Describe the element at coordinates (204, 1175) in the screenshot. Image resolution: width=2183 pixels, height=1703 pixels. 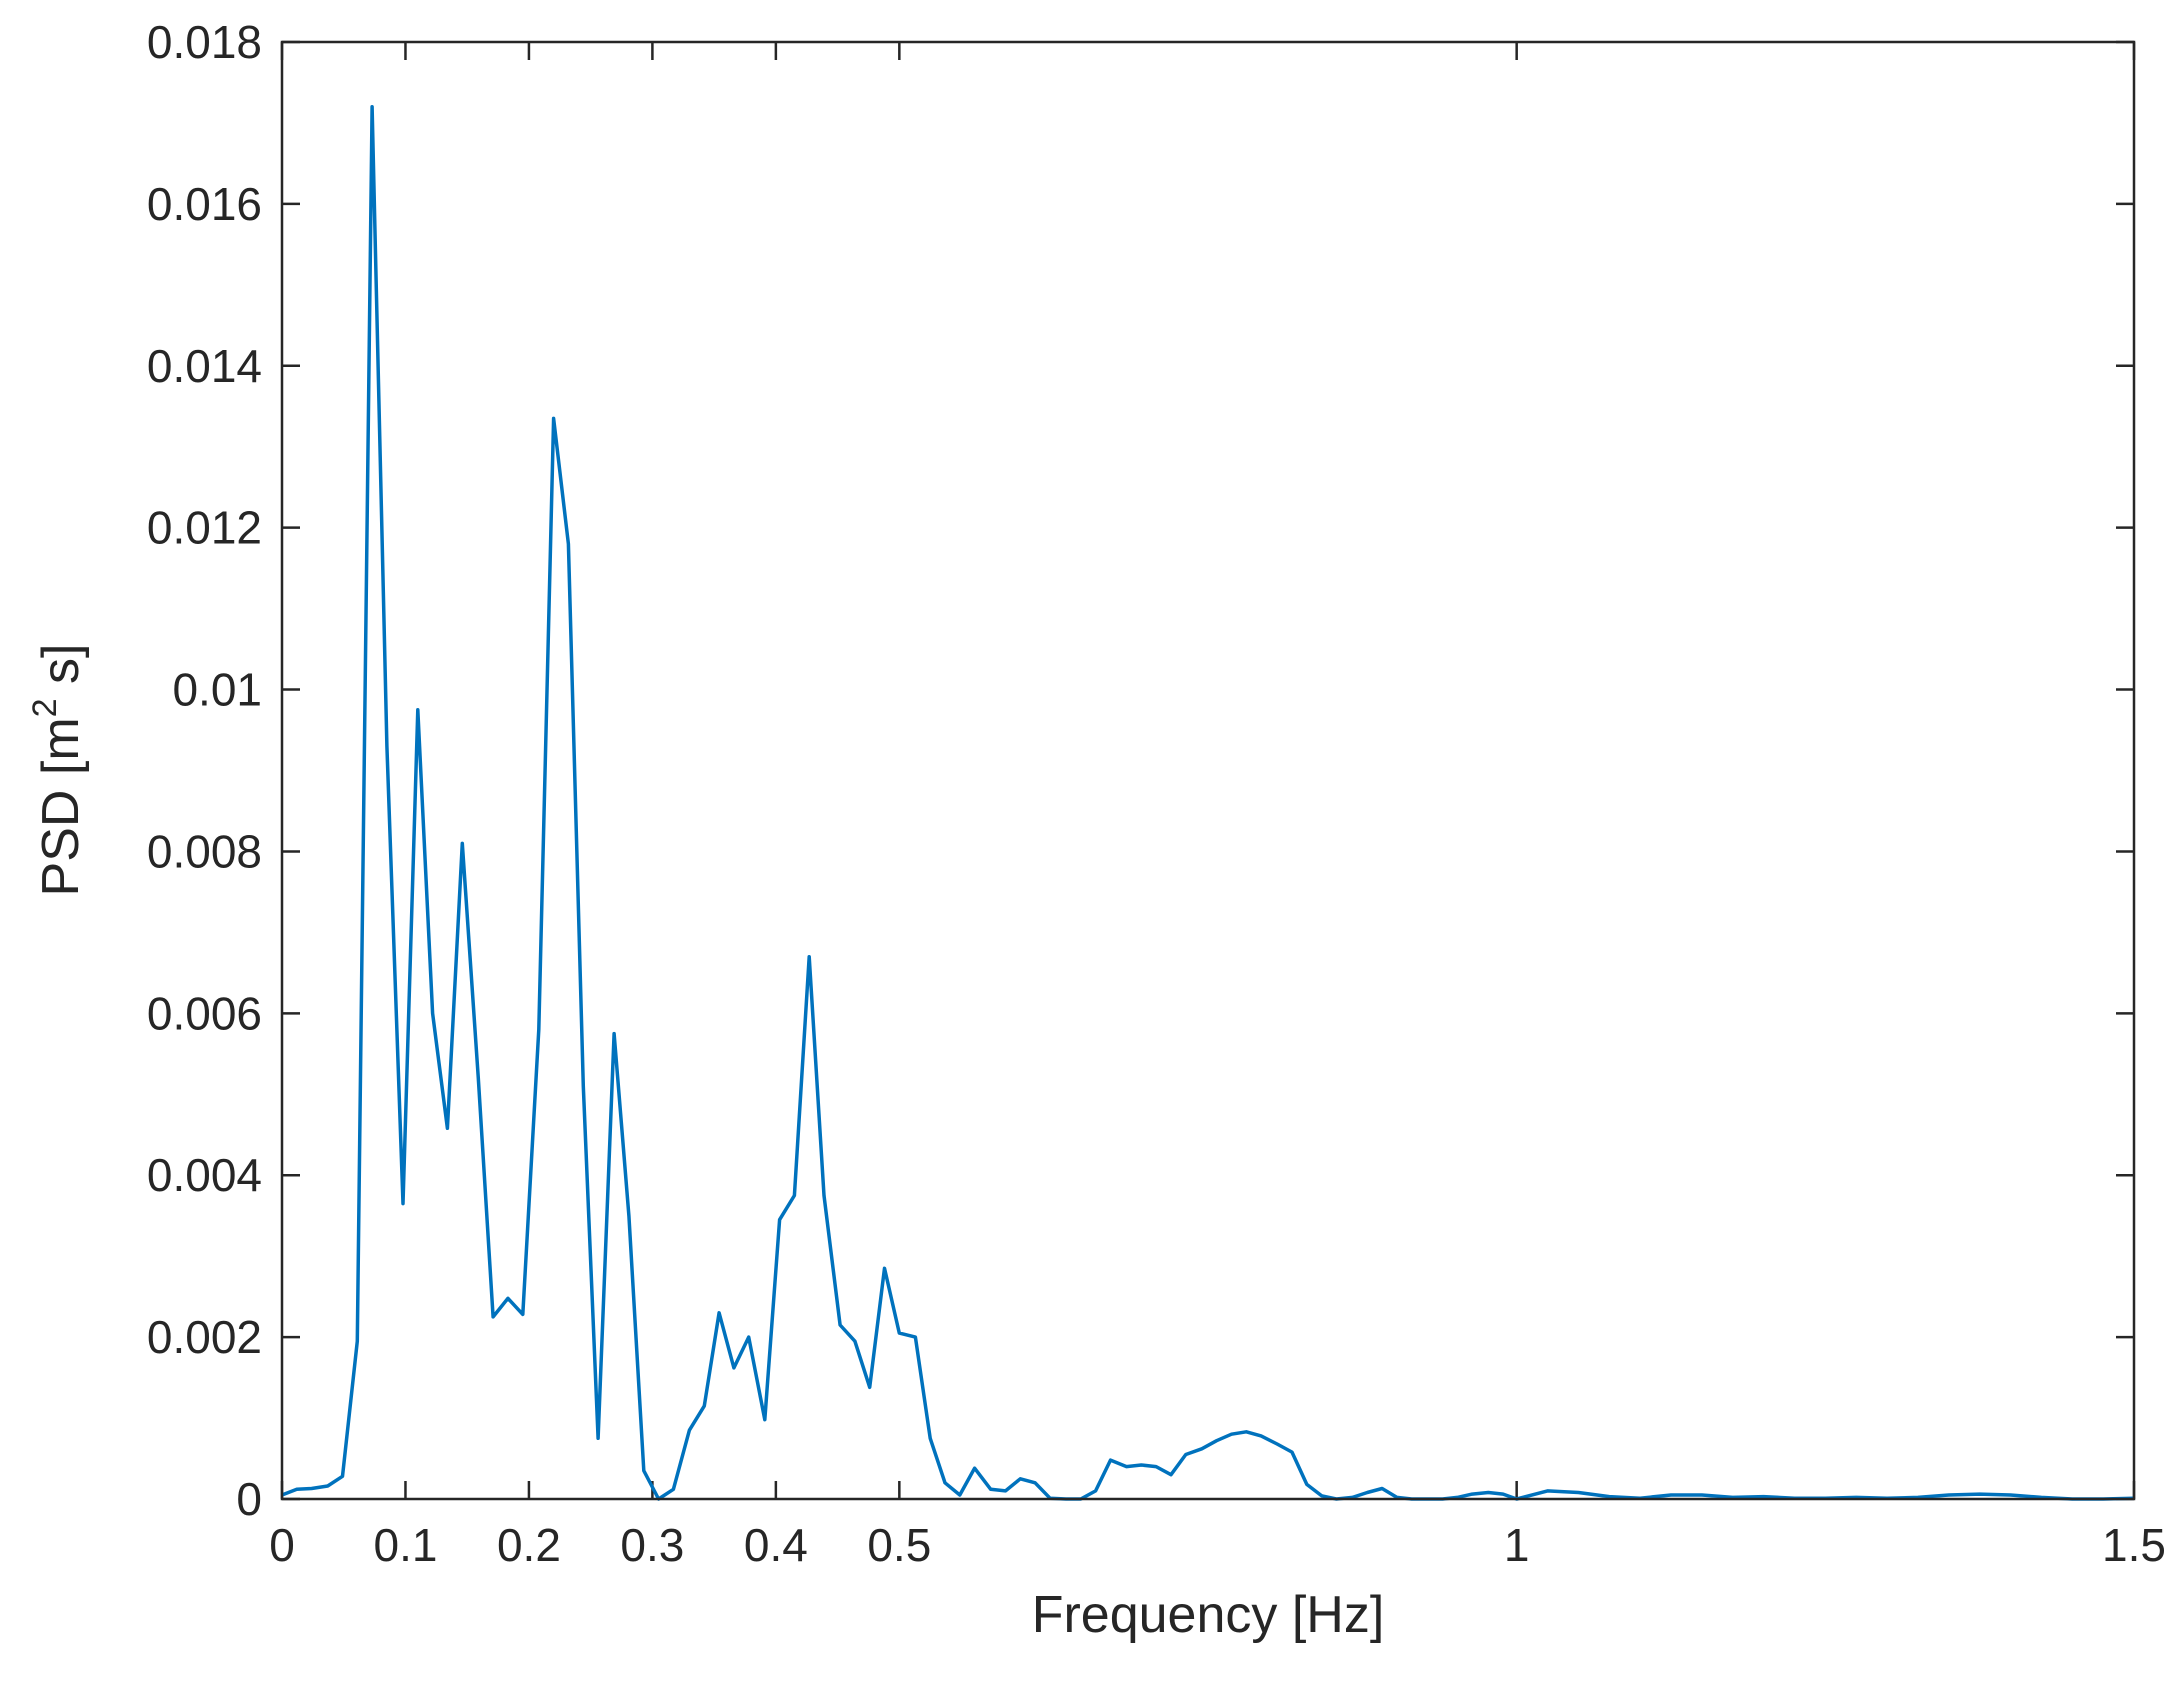
I see `y-tick-label: 0.004` at that location.